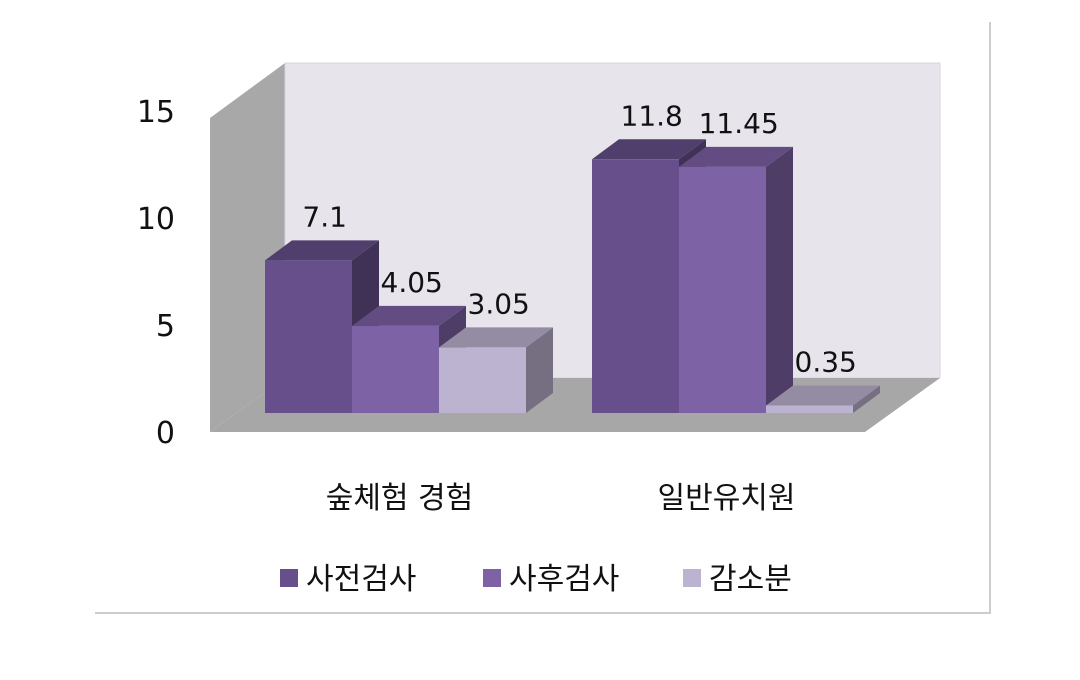 This screenshot has height=680, width=1080. Describe the element at coordinates (156, 112) in the screenshot. I see `y-tick-label: 15` at that location.